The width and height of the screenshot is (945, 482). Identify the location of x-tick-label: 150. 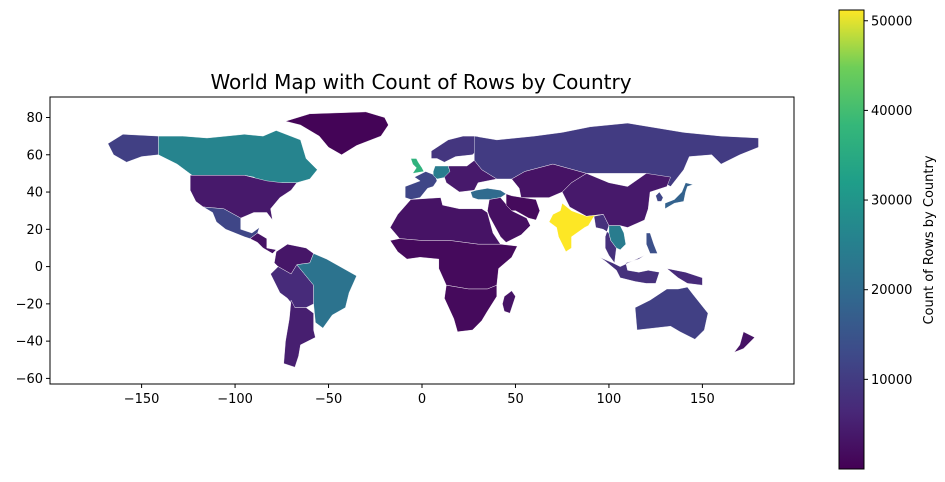
(702, 399).